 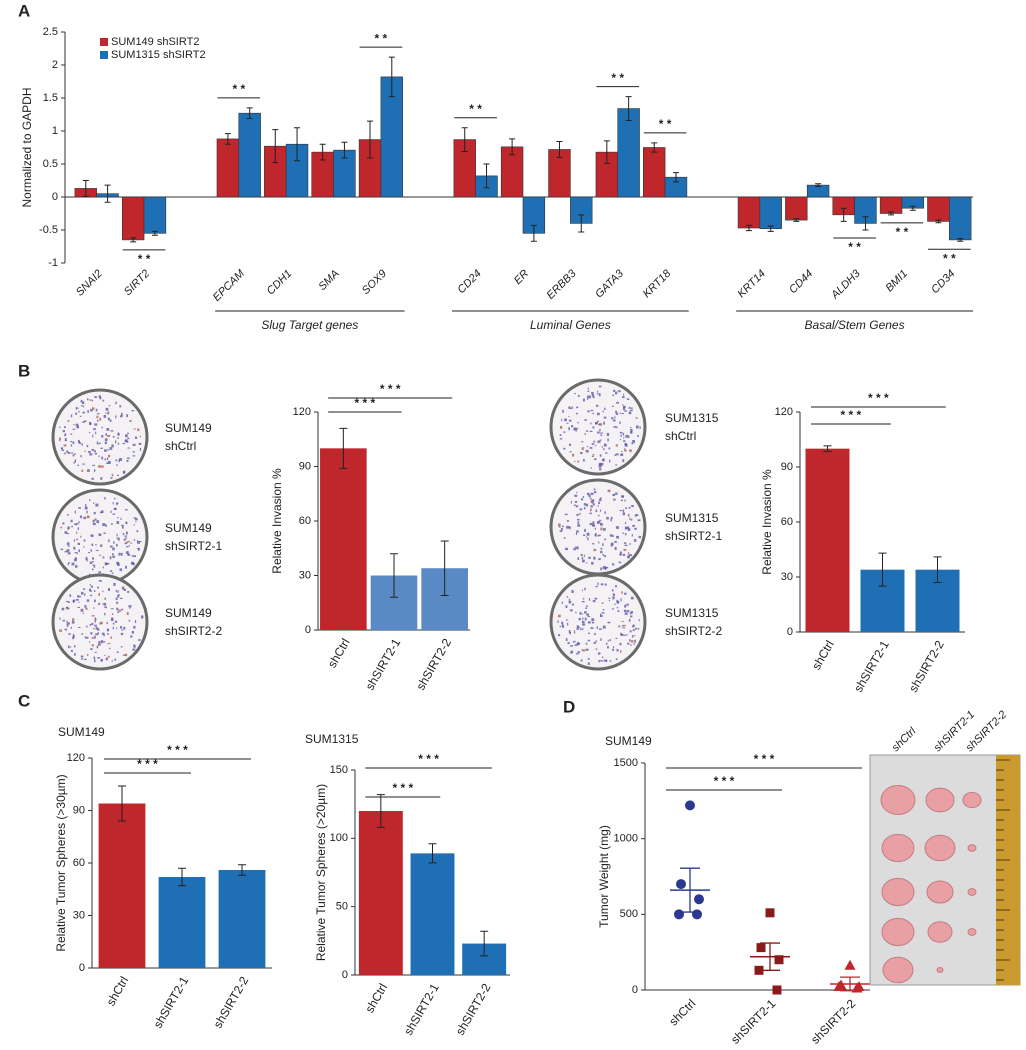 I want to click on y-tick-label: 60, so click(x=787, y=522).